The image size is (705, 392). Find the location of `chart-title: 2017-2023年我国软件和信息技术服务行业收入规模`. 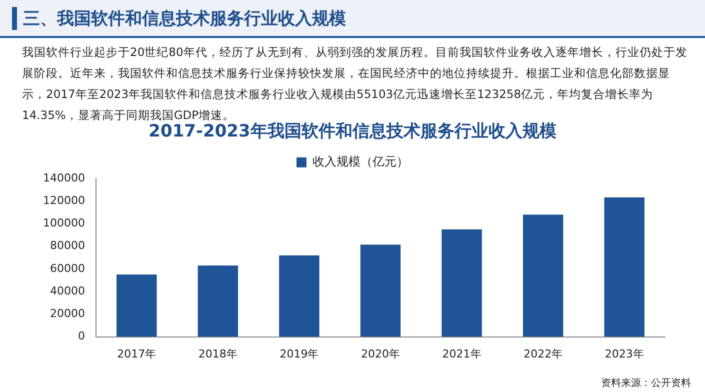

chart-title: 2017-2023年我国软件和信息技术服务行业收入规模 is located at coordinates (352, 132).